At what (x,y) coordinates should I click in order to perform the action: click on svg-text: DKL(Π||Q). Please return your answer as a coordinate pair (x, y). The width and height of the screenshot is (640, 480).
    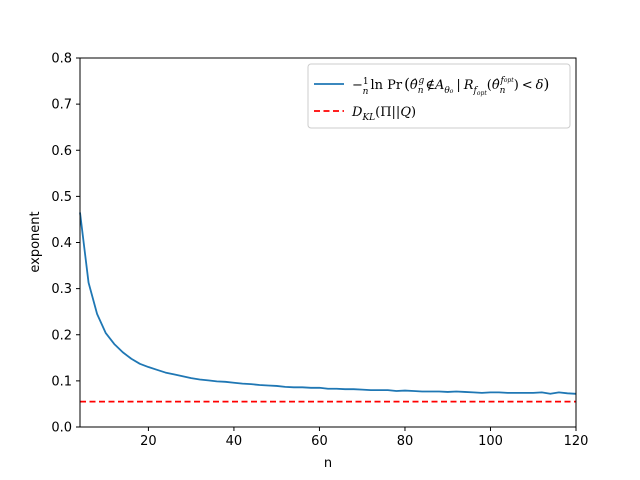
    Looking at the image, I should click on (383, 114).